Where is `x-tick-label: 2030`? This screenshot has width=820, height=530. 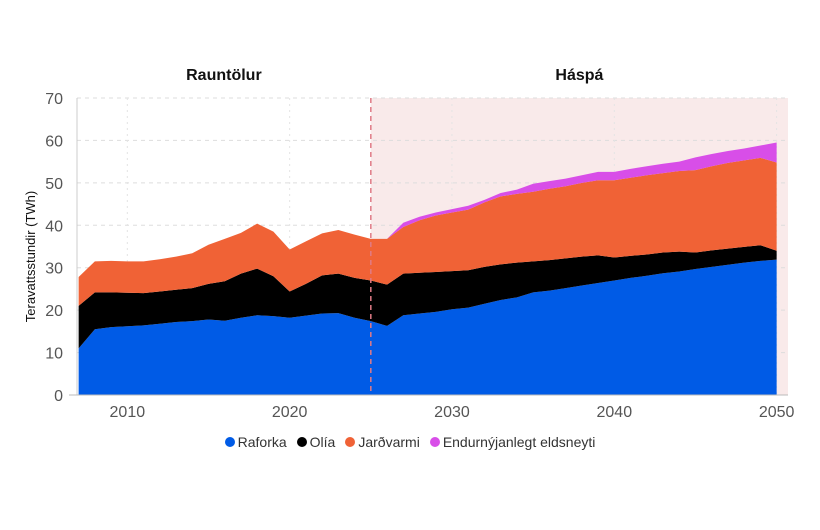
x-tick-label: 2030 is located at coordinates (452, 412).